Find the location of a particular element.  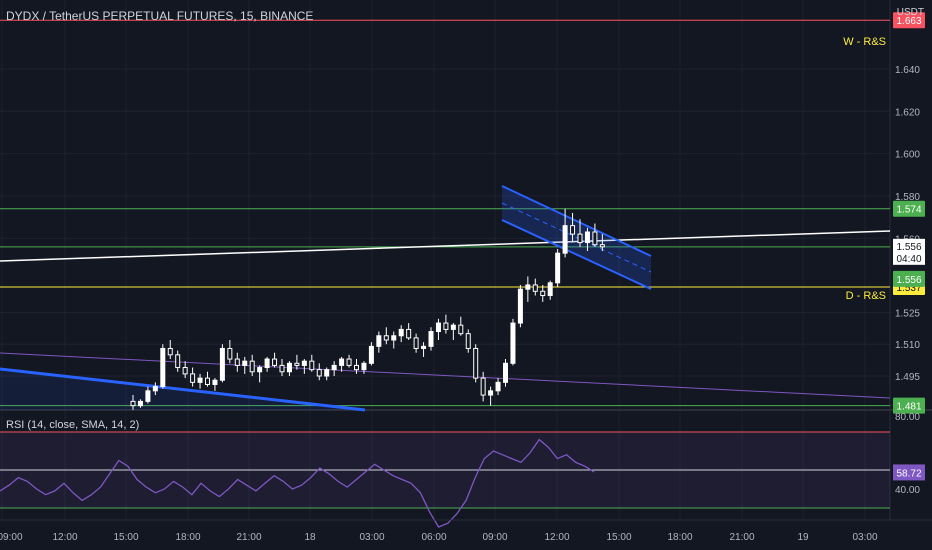

price-tick-5: 1.525 is located at coordinates (907, 313).